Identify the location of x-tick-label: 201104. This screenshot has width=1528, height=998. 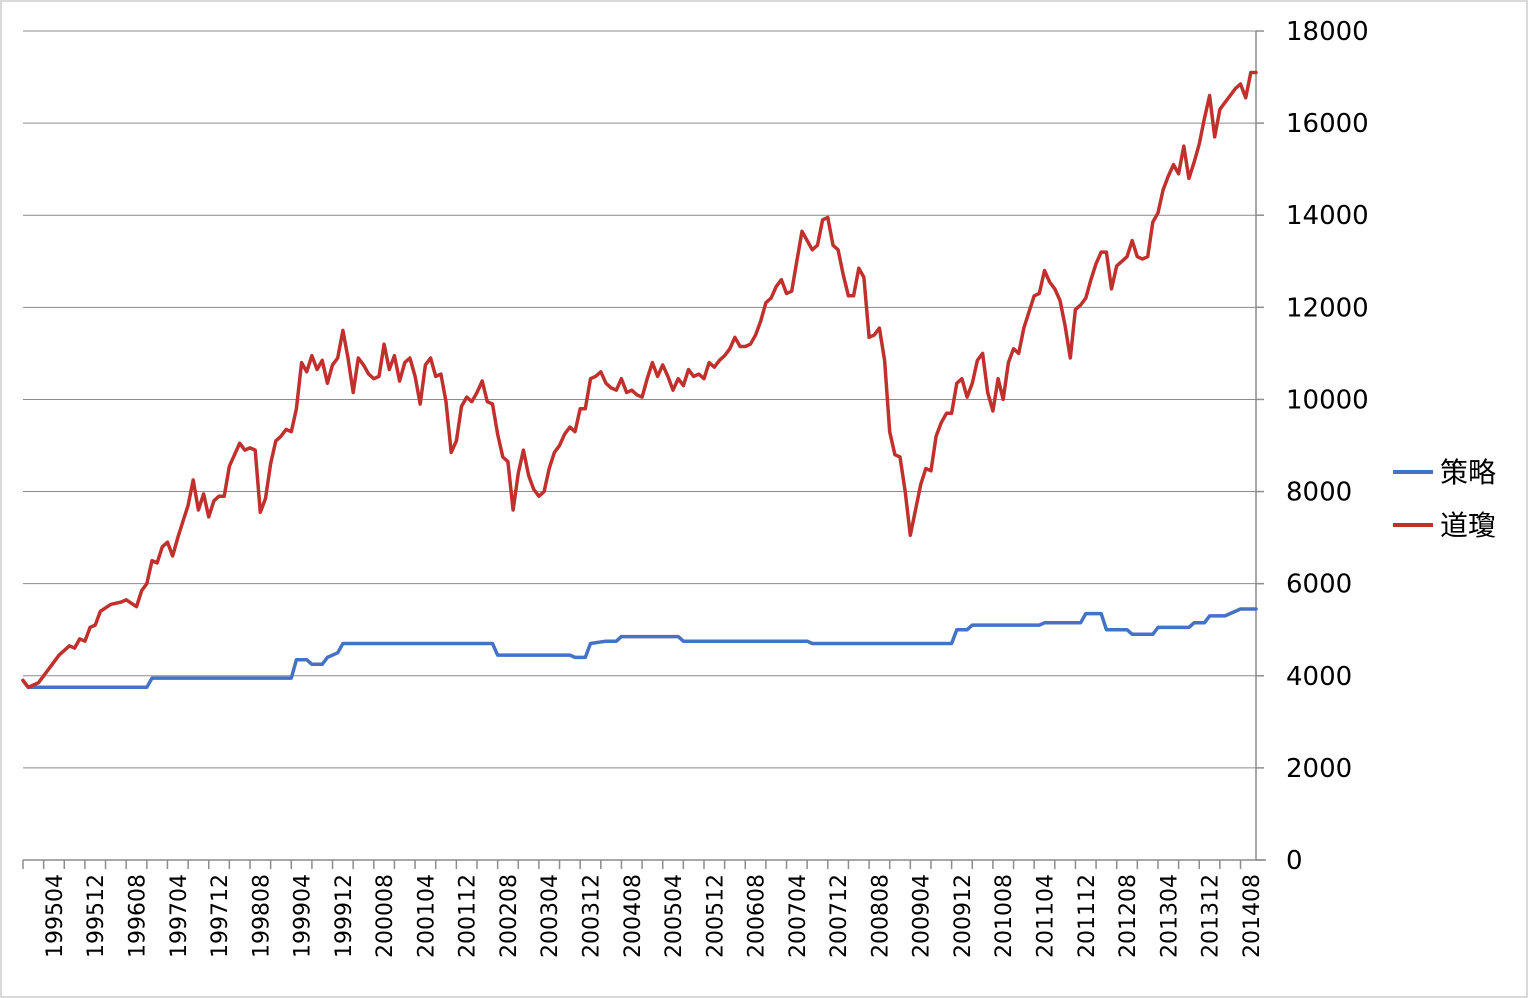
(1045, 916).